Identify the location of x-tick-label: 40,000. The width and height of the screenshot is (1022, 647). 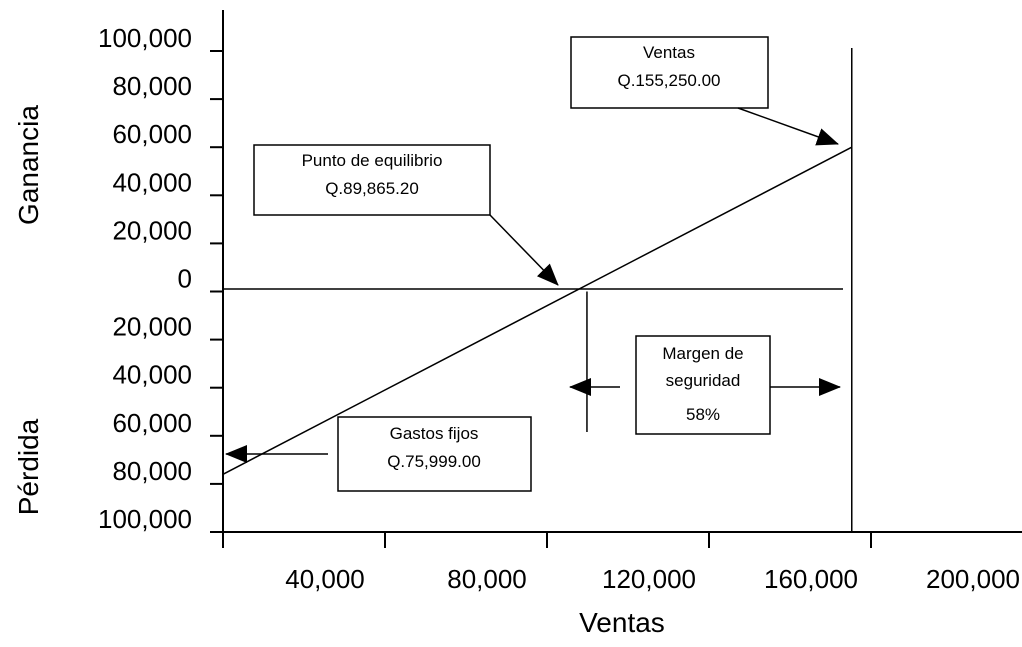
(325, 579).